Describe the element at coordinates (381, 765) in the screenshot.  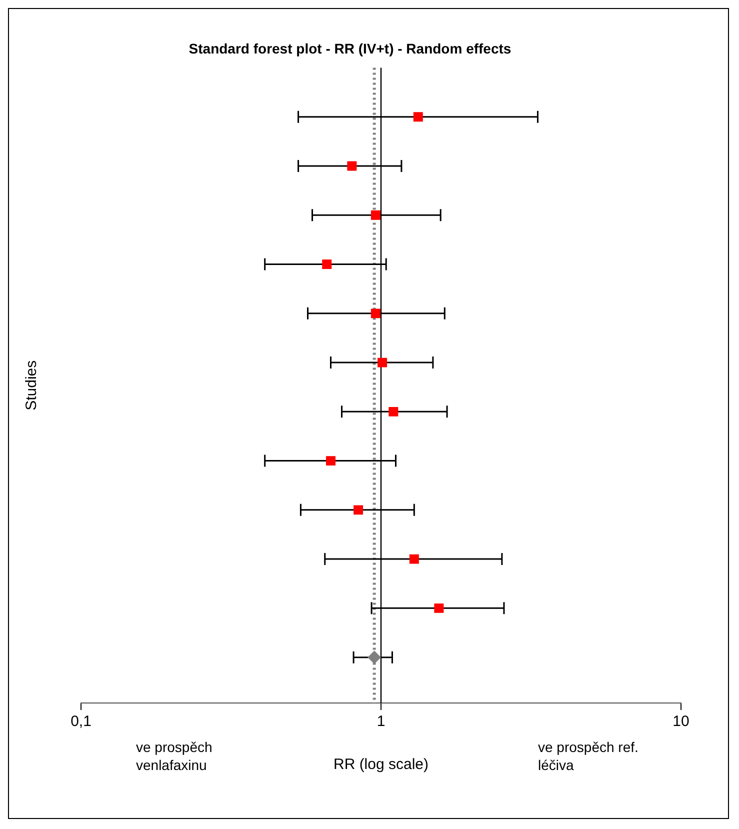
I see `x-axis-title: RR (log scale)` at that location.